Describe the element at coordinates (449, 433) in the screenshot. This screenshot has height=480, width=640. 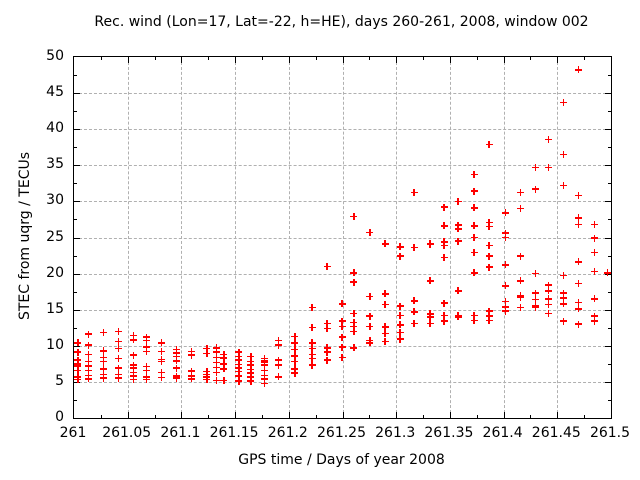
I see `x-tick-label: 261.35` at that location.